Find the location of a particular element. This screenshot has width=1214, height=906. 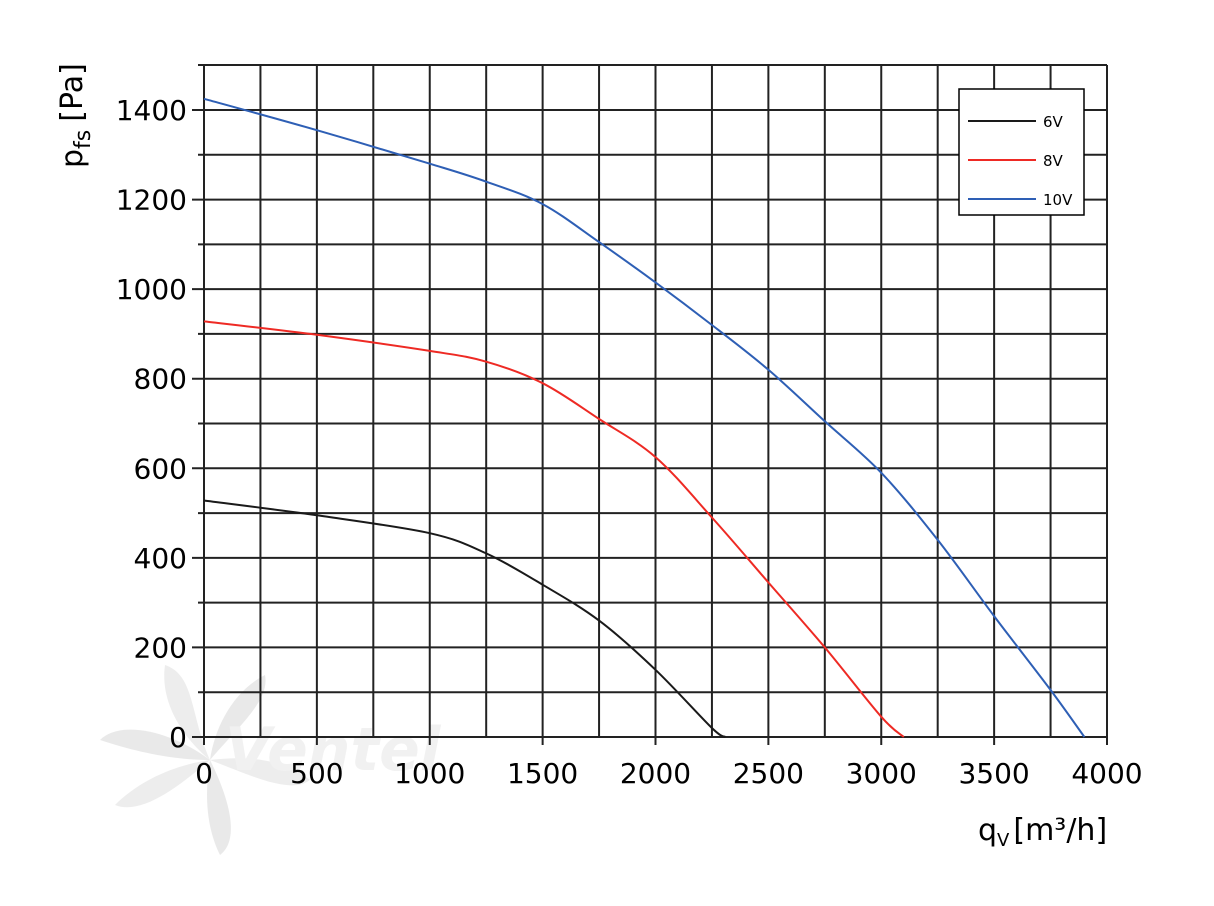

x-tick-label: 4000 is located at coordinates (1106, 773).